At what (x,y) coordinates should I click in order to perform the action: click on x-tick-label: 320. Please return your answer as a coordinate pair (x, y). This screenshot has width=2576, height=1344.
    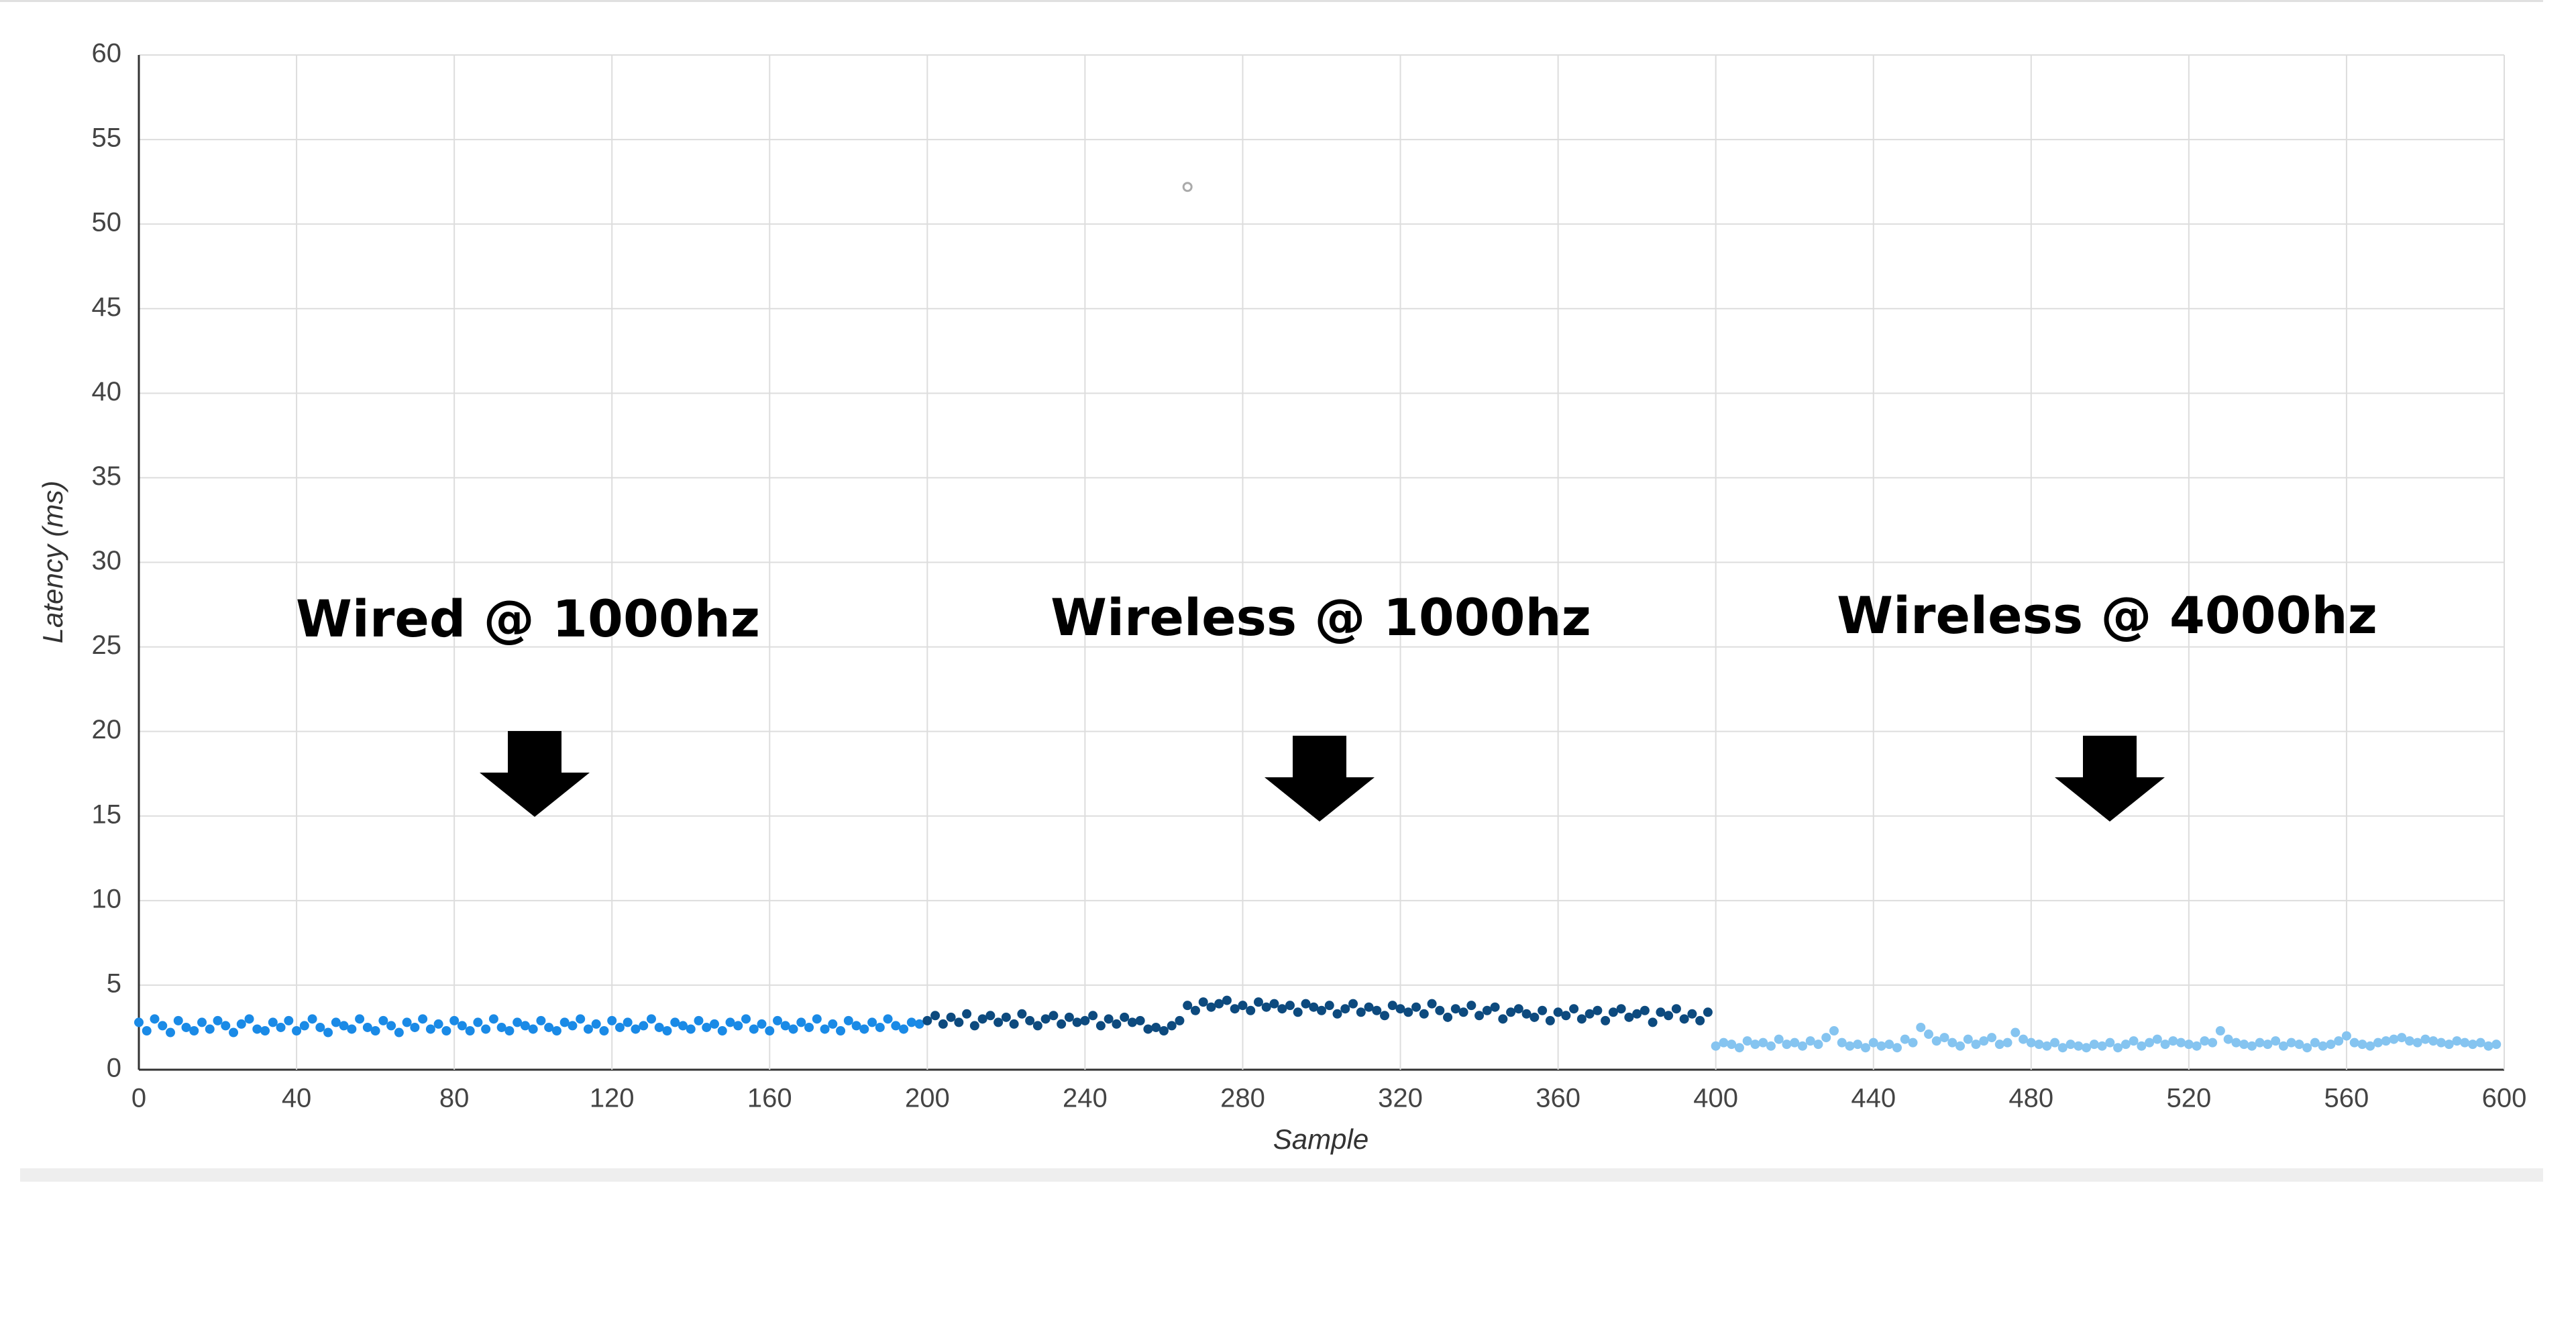
    Looking at the image, I should click on (1400, 1098).